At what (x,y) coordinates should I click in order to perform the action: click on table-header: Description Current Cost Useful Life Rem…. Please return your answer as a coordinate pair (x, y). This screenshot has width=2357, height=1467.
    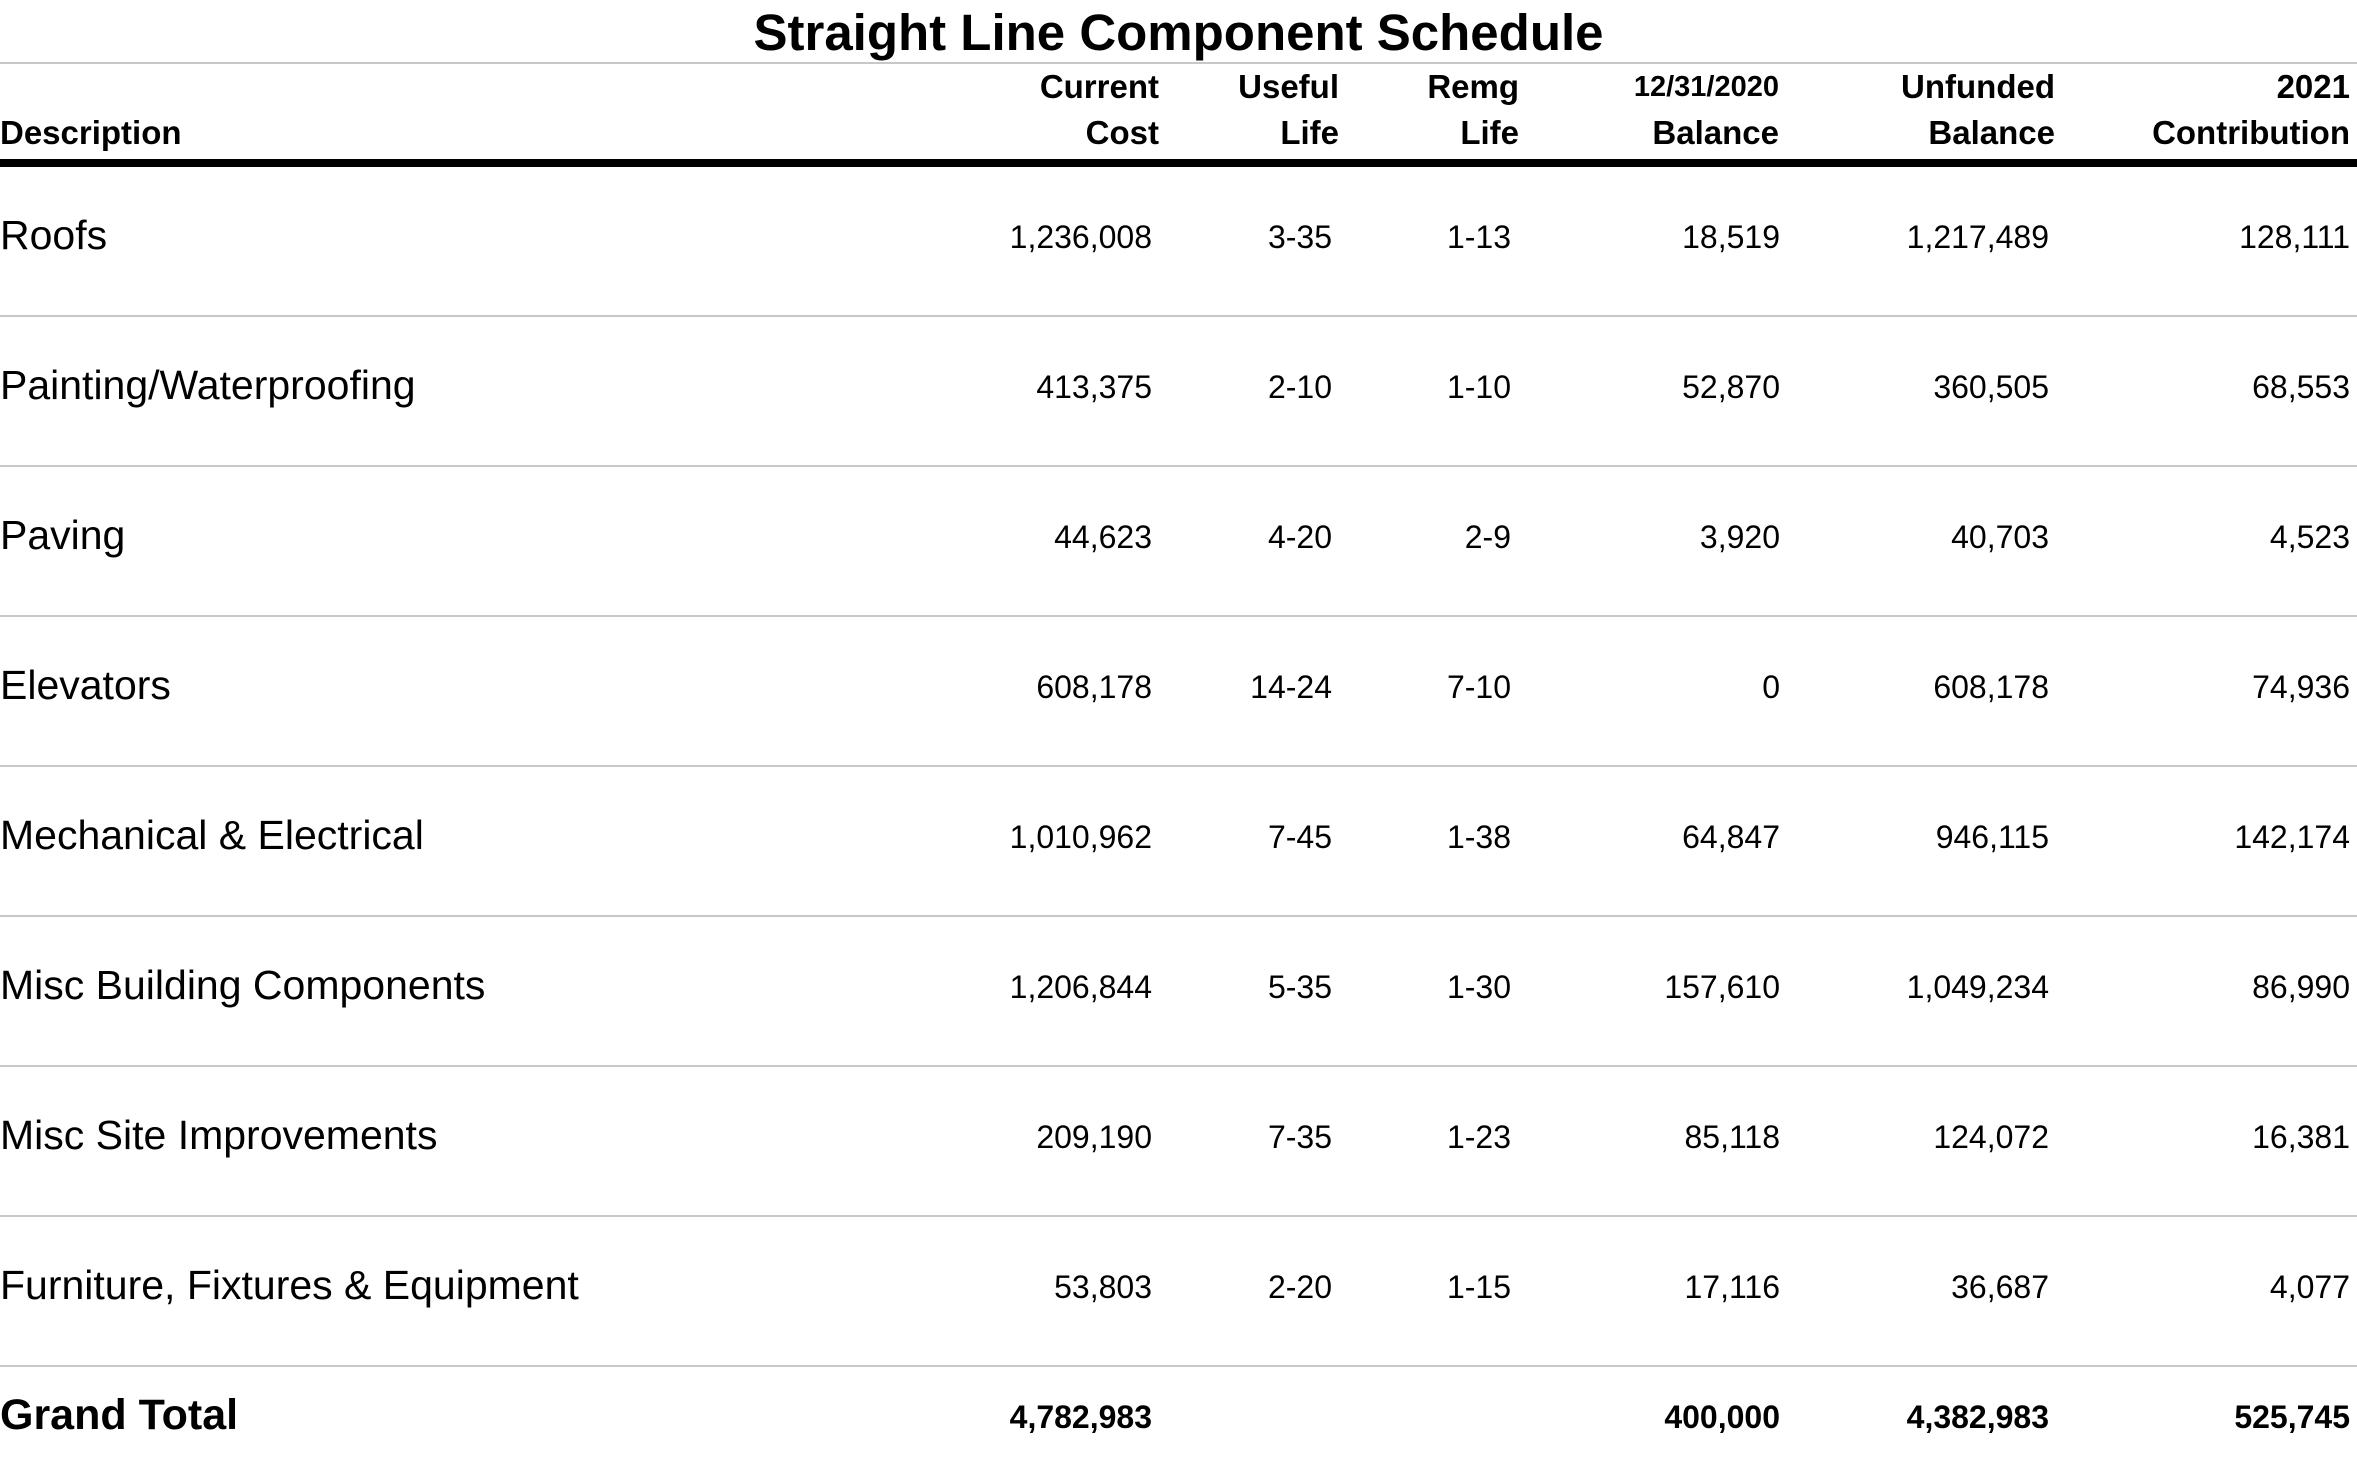
    Looking at the image, I should click on (1178, 113).